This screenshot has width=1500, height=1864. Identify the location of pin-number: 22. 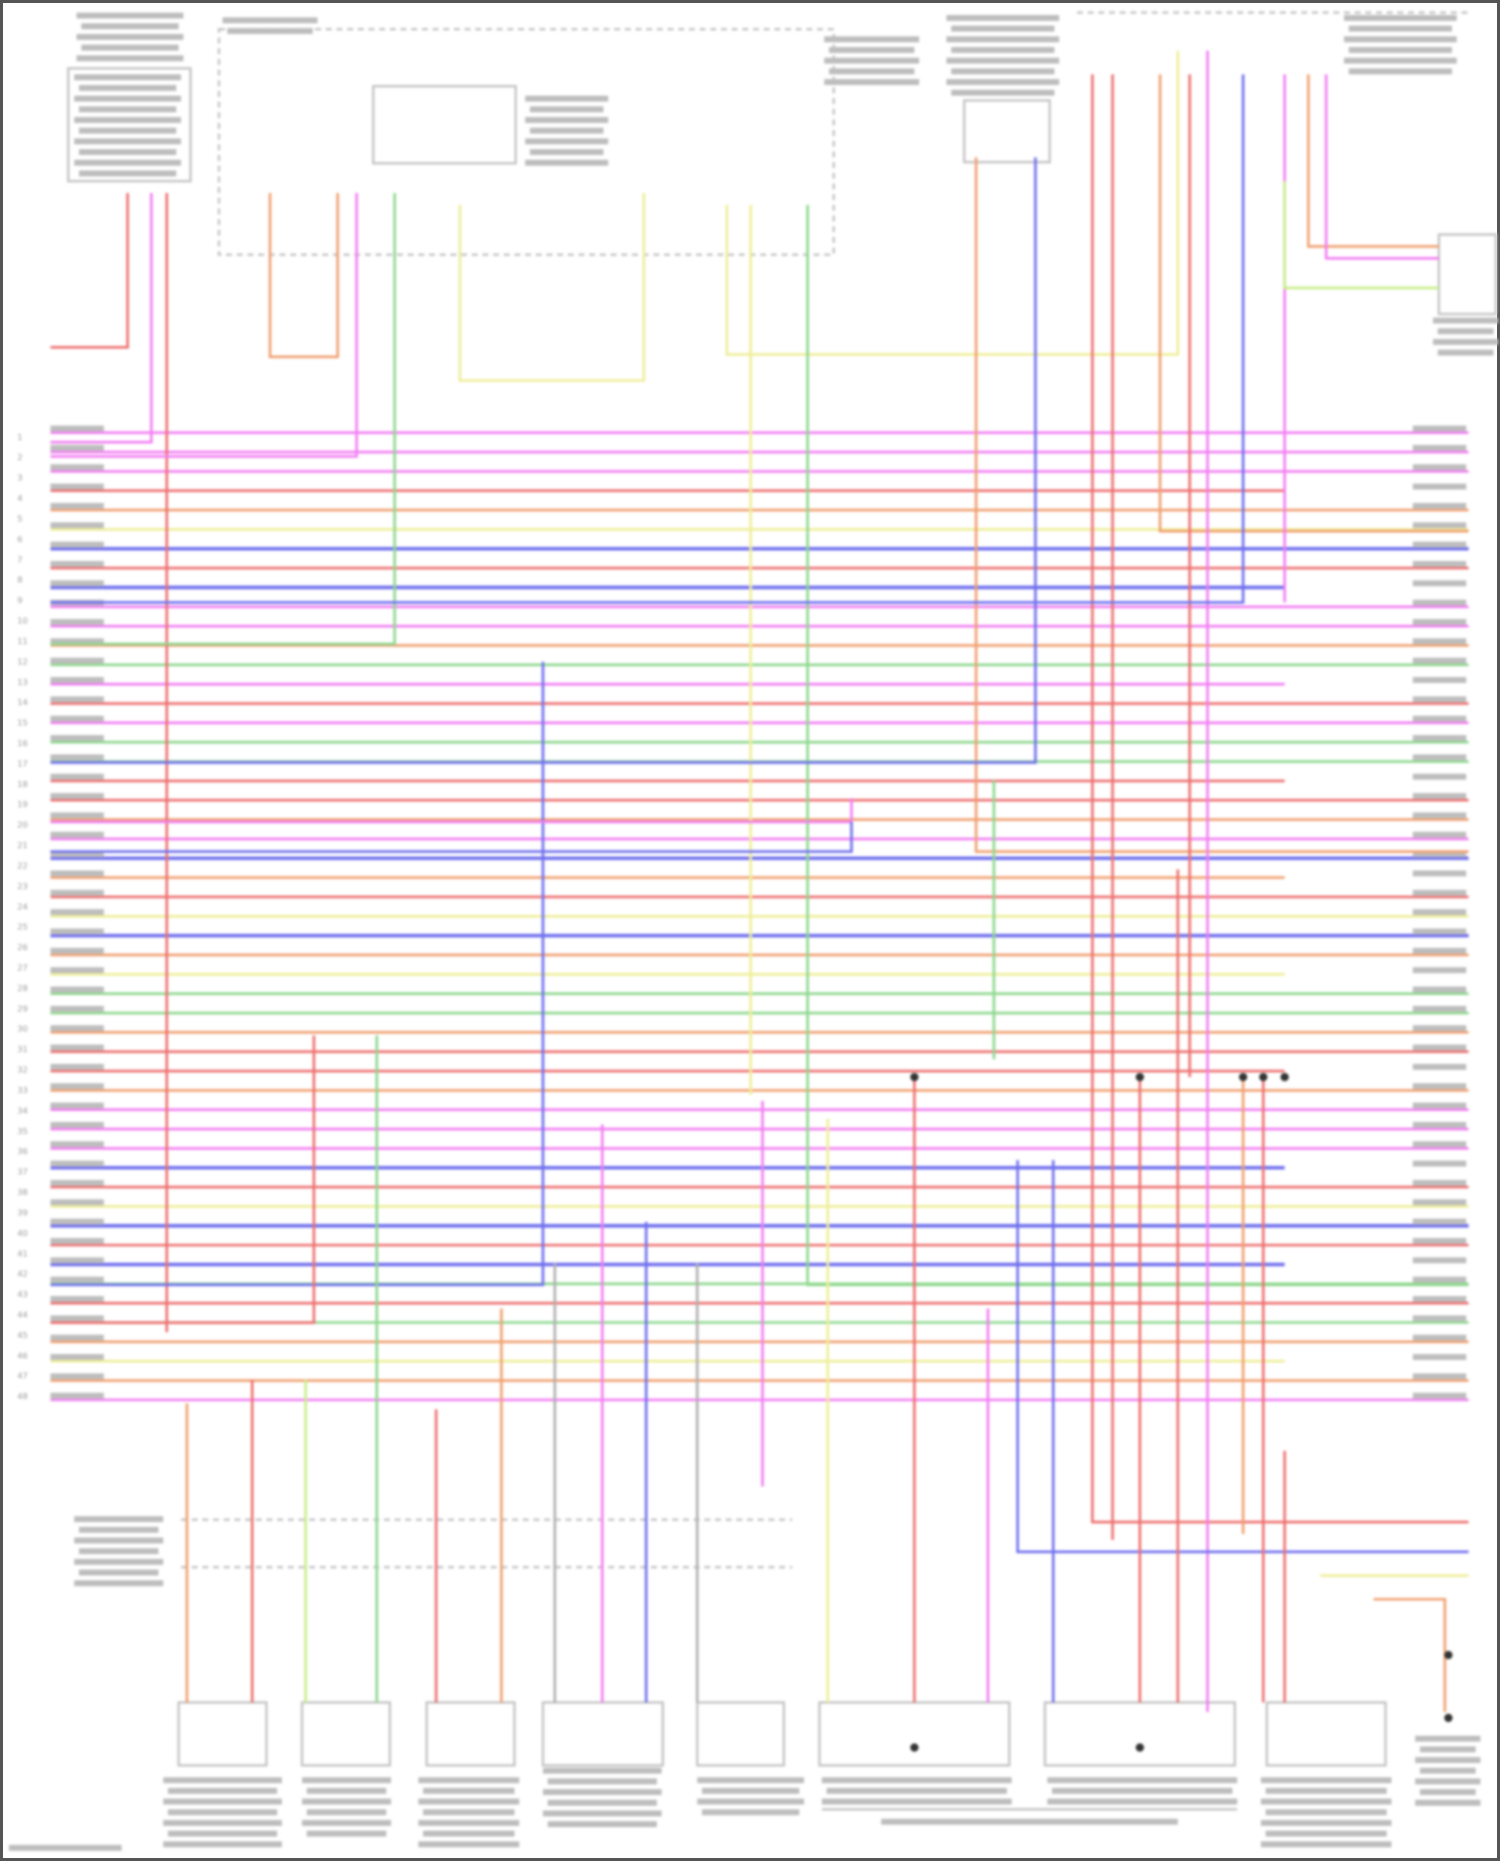
(22, 865).